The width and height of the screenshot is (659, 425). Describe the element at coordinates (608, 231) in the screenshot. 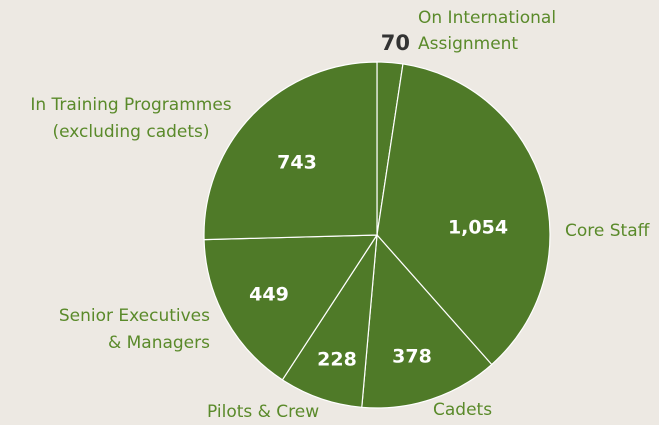

I see `slice-label: Core Staff` at that location.